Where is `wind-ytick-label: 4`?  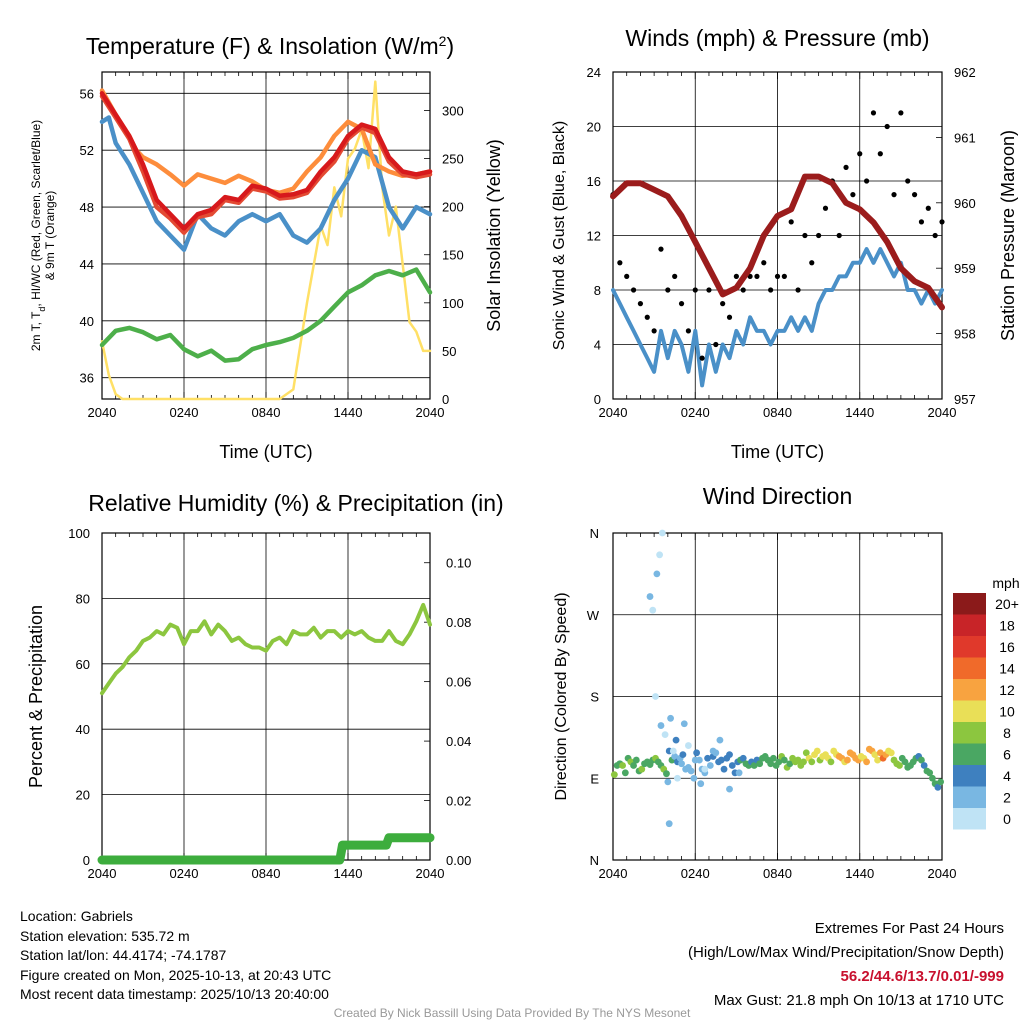 wind-ytick-label: 4 is located at coordinates (597, 345).